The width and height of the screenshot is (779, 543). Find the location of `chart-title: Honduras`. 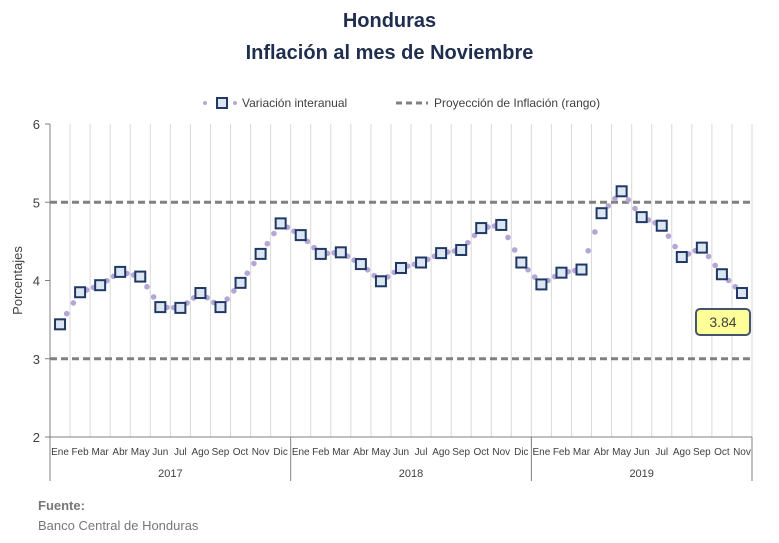

chart-title: Honduras is located at coordinates (389, 21).